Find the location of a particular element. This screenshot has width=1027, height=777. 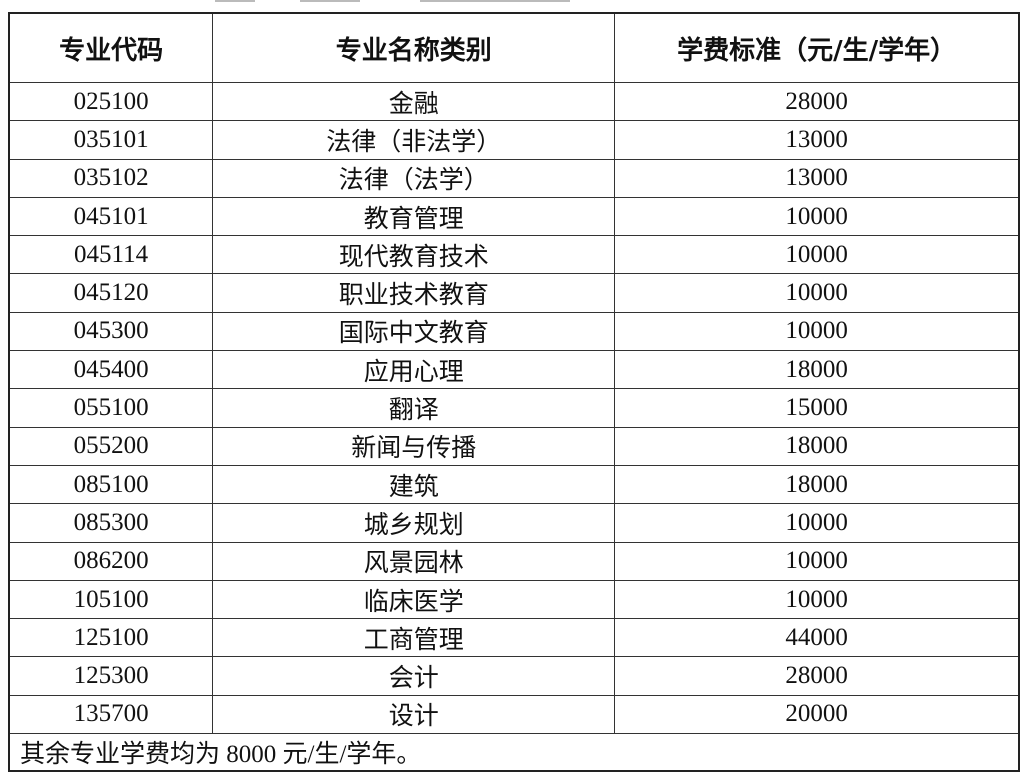

table-row: 045400 应用心理 18000 is located at coordinates (514, 370).